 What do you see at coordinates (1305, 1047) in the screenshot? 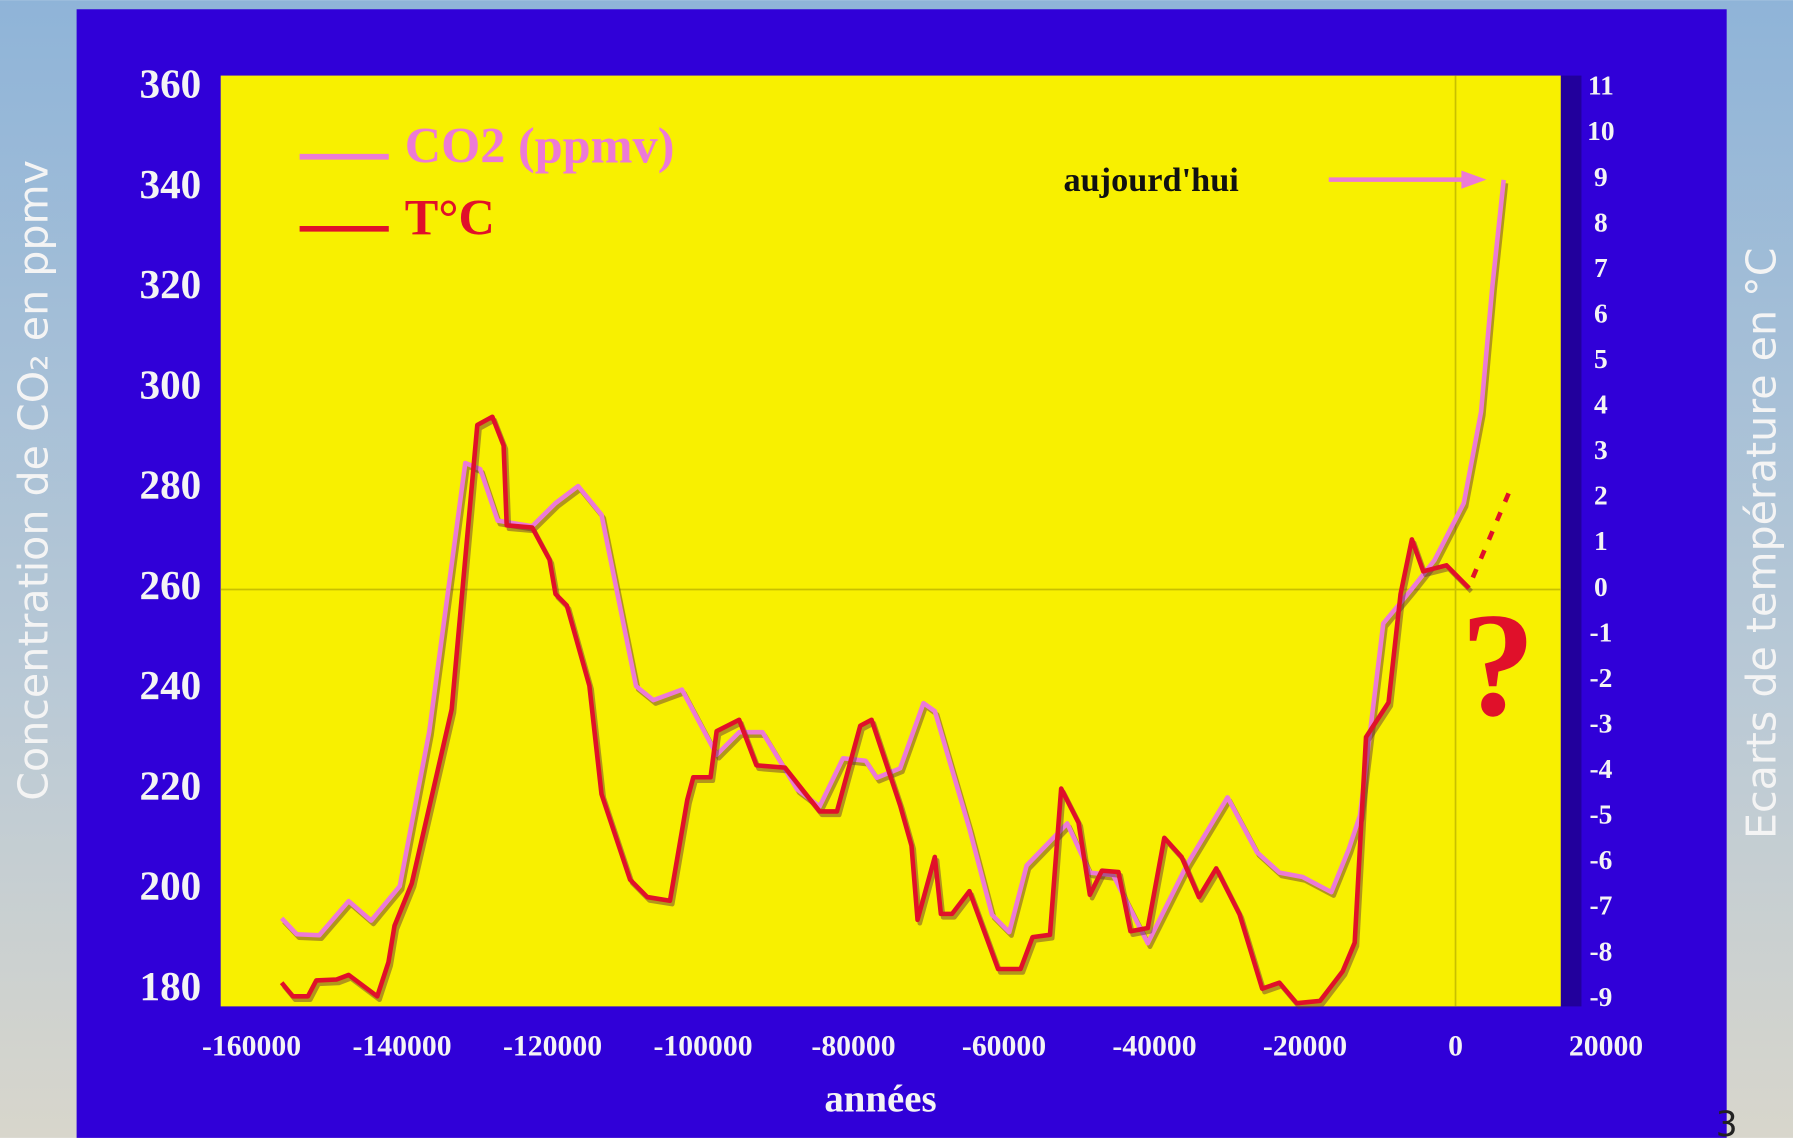
I see `x-tick-label: -20000` at bounding box center [1305, 1047].